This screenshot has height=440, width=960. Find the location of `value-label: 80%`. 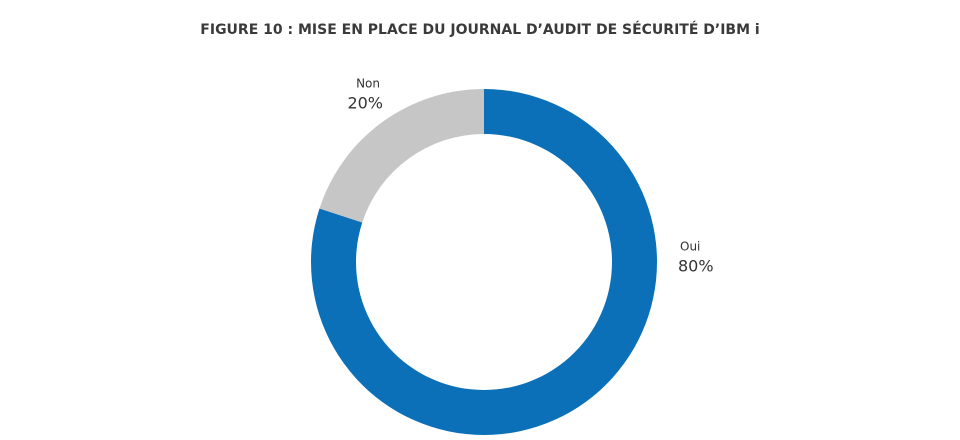

value-label: 80% is located at coordinates (696, 266).